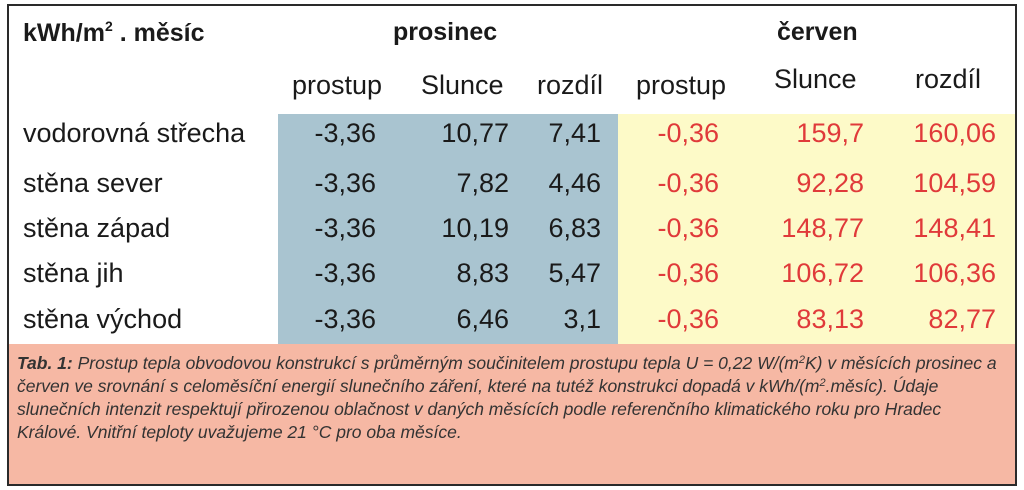 The height and width of the screenshot is (490, 1024). I want to click on cell-slunce-jun: 106,72, so click(822, 273).